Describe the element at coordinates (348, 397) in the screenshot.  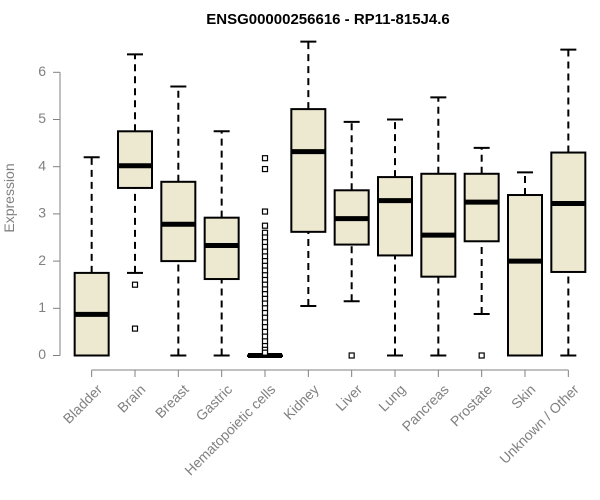
I see `x-tick-label: Liver` at that location.